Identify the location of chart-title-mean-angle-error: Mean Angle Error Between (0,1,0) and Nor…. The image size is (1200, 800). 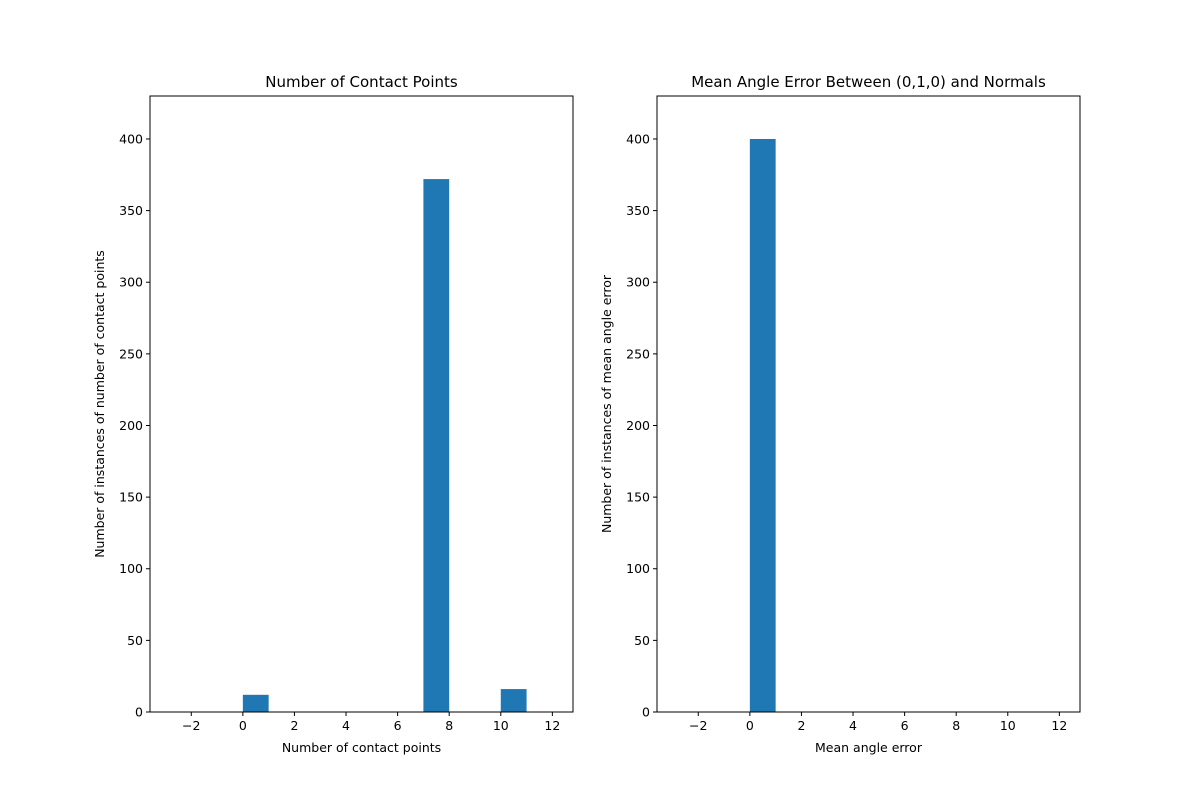
(868, 82).